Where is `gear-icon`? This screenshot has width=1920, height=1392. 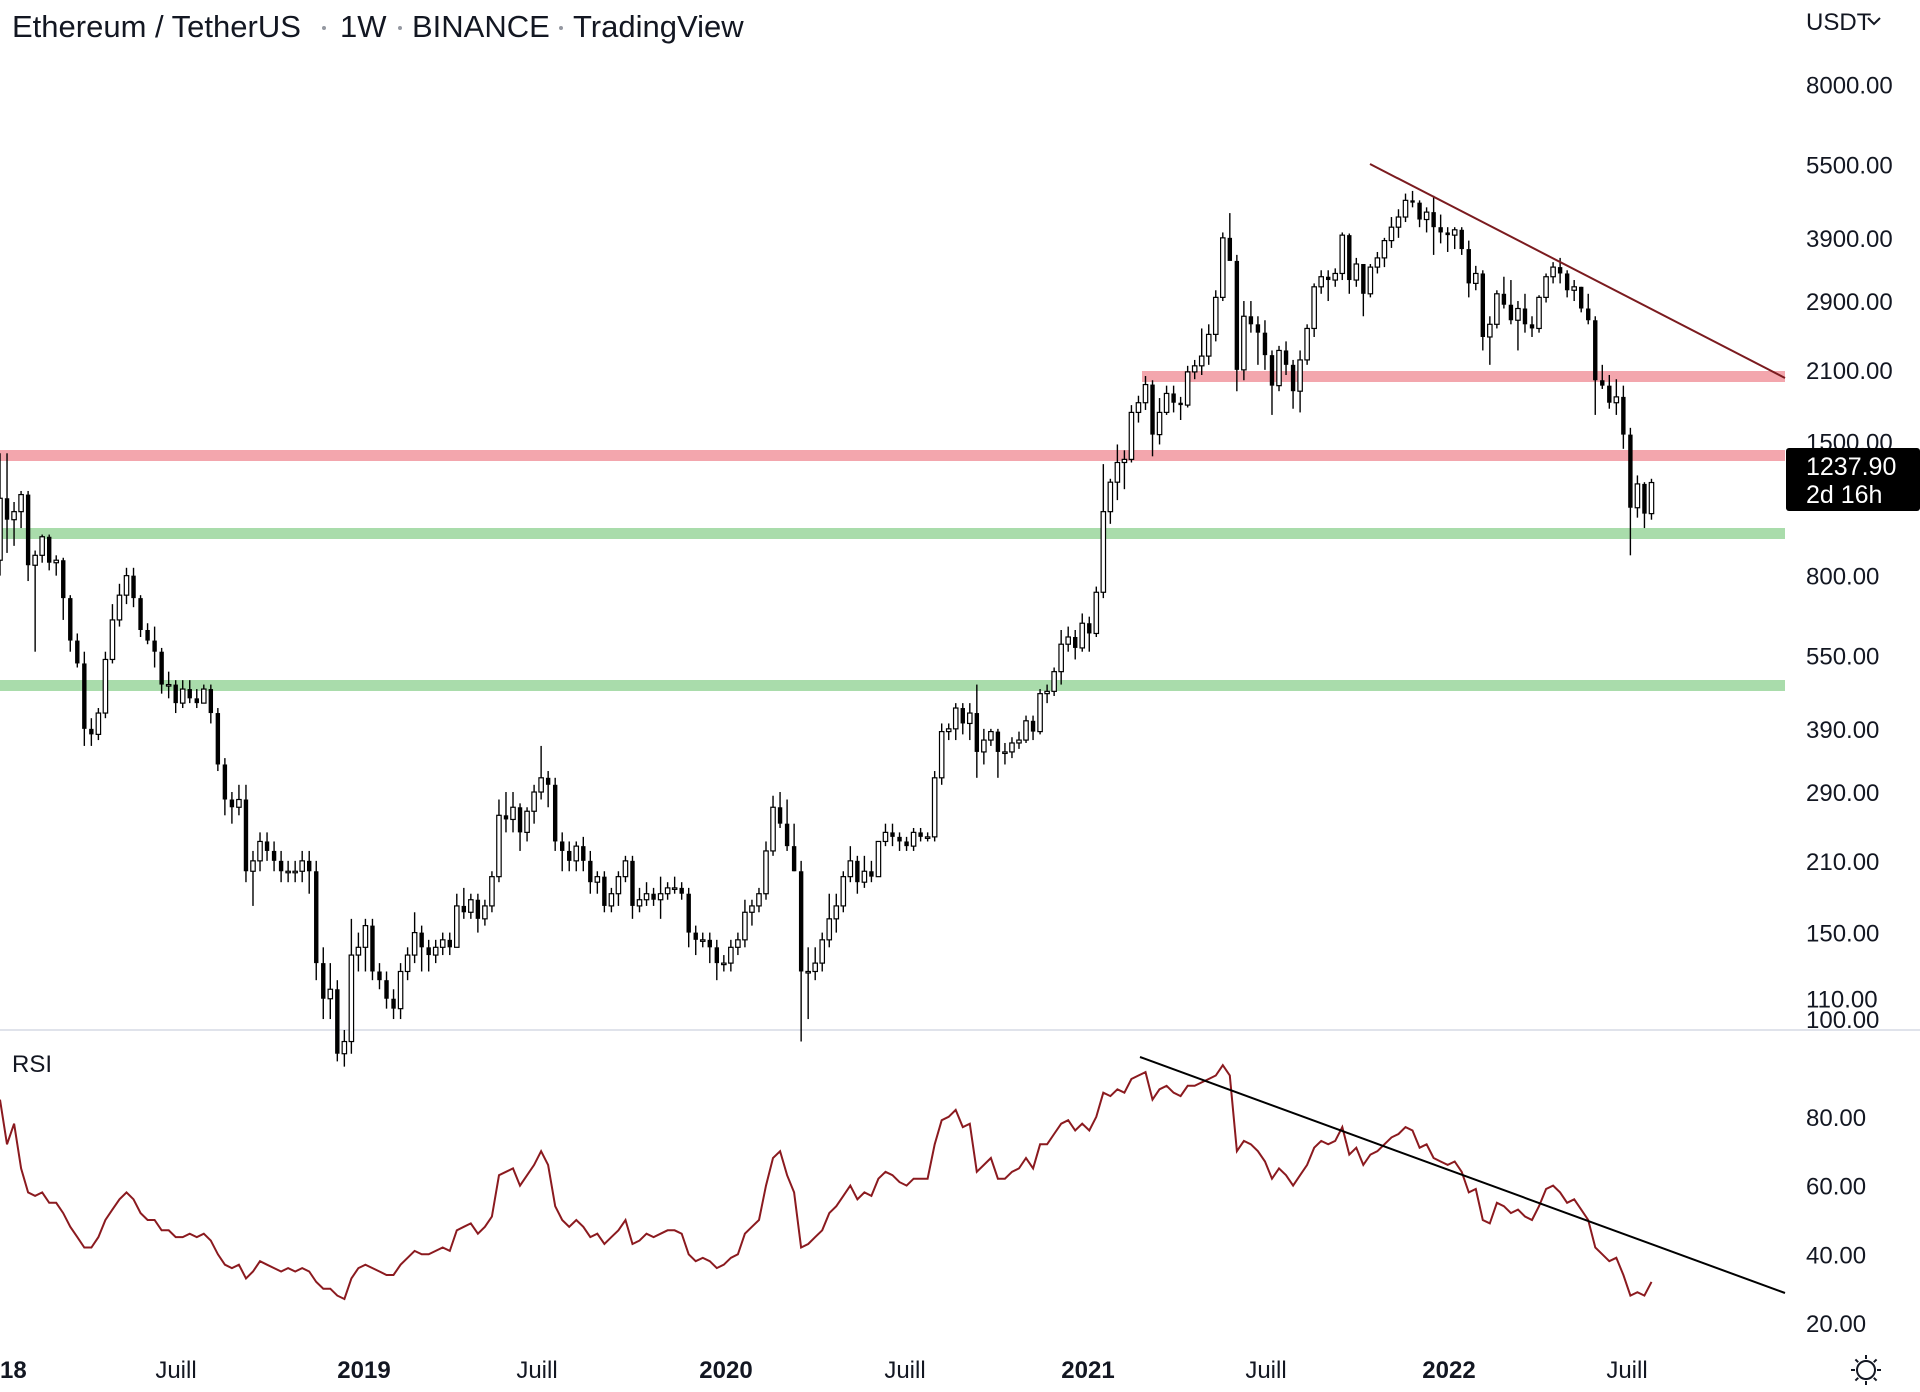
gear-icon is located at coordinates (1866, 1370).